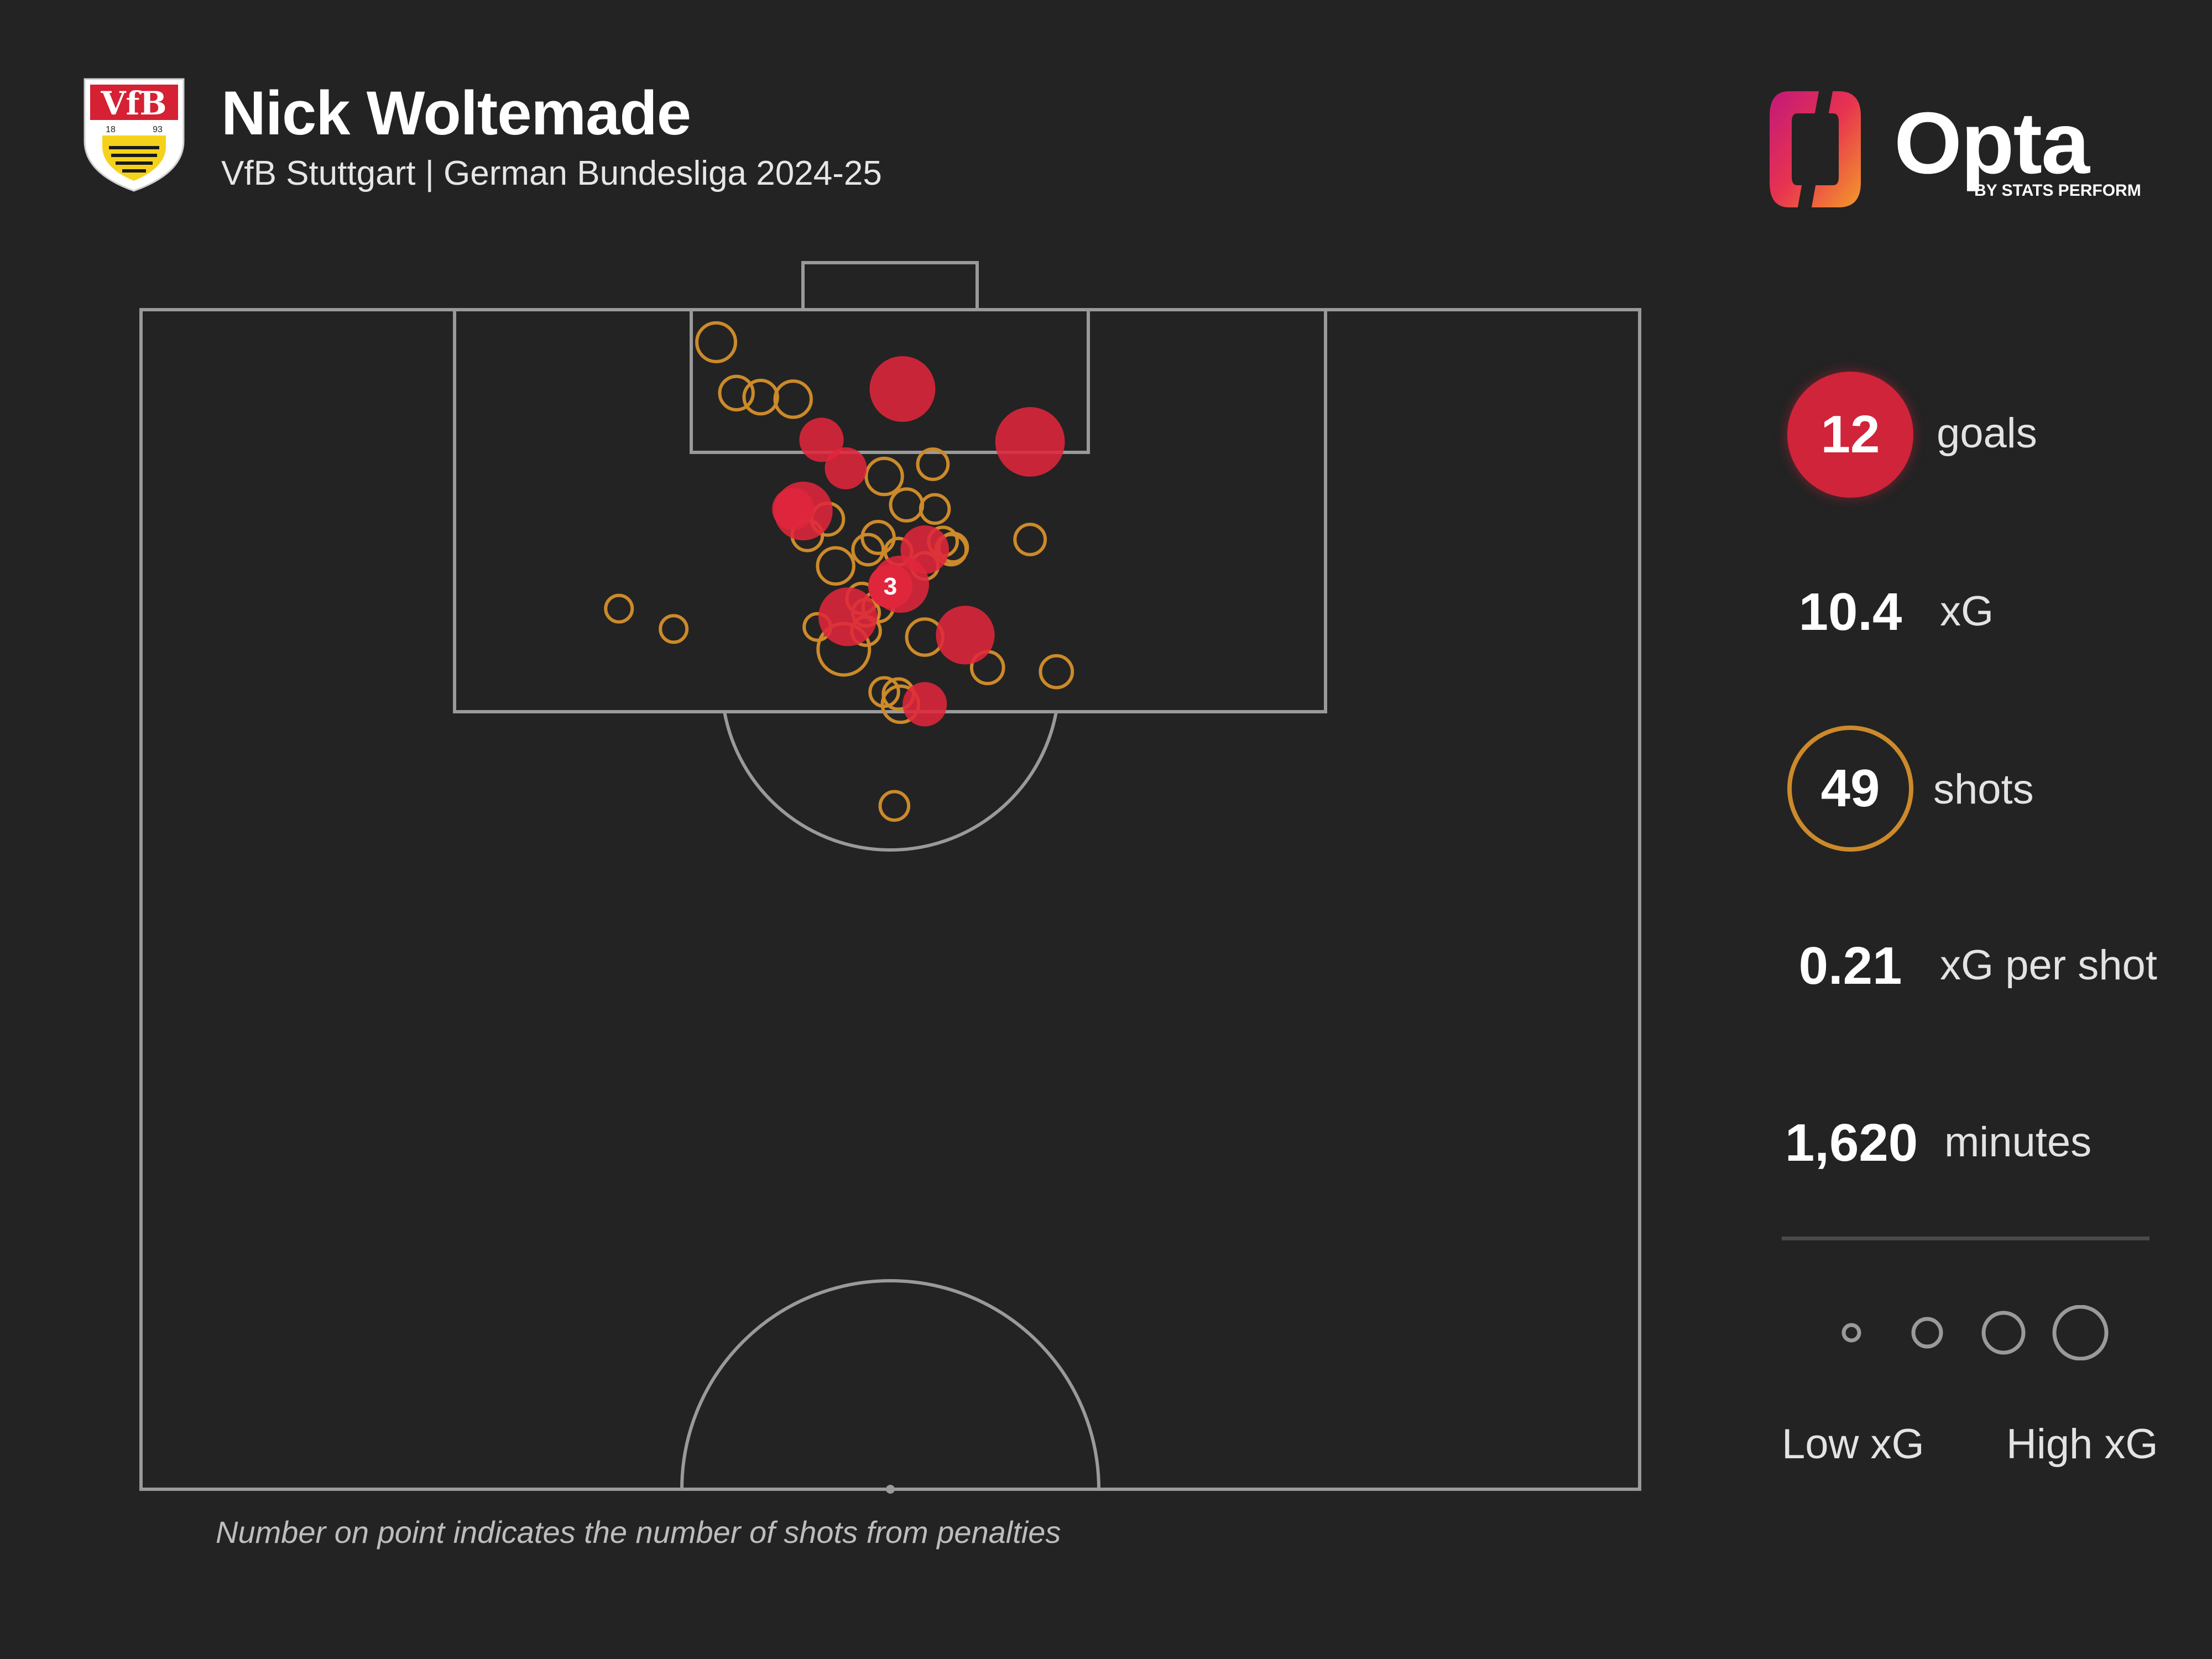 Image resolution: width=2212 pixels, height=1659 pixels. Describe the element at coordinates (456, 114) in the screenshot. I see `page-title: Nick Woltemade` at that location.